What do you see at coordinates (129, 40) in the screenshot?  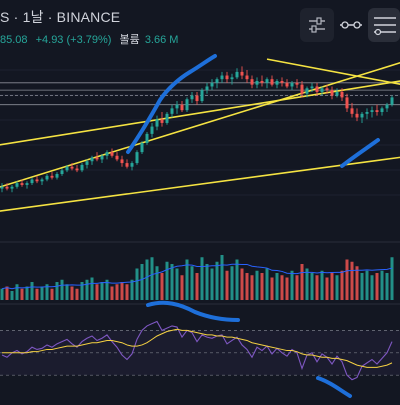 I see `volume-label: 볼륨` at bounding box center [129, 40].